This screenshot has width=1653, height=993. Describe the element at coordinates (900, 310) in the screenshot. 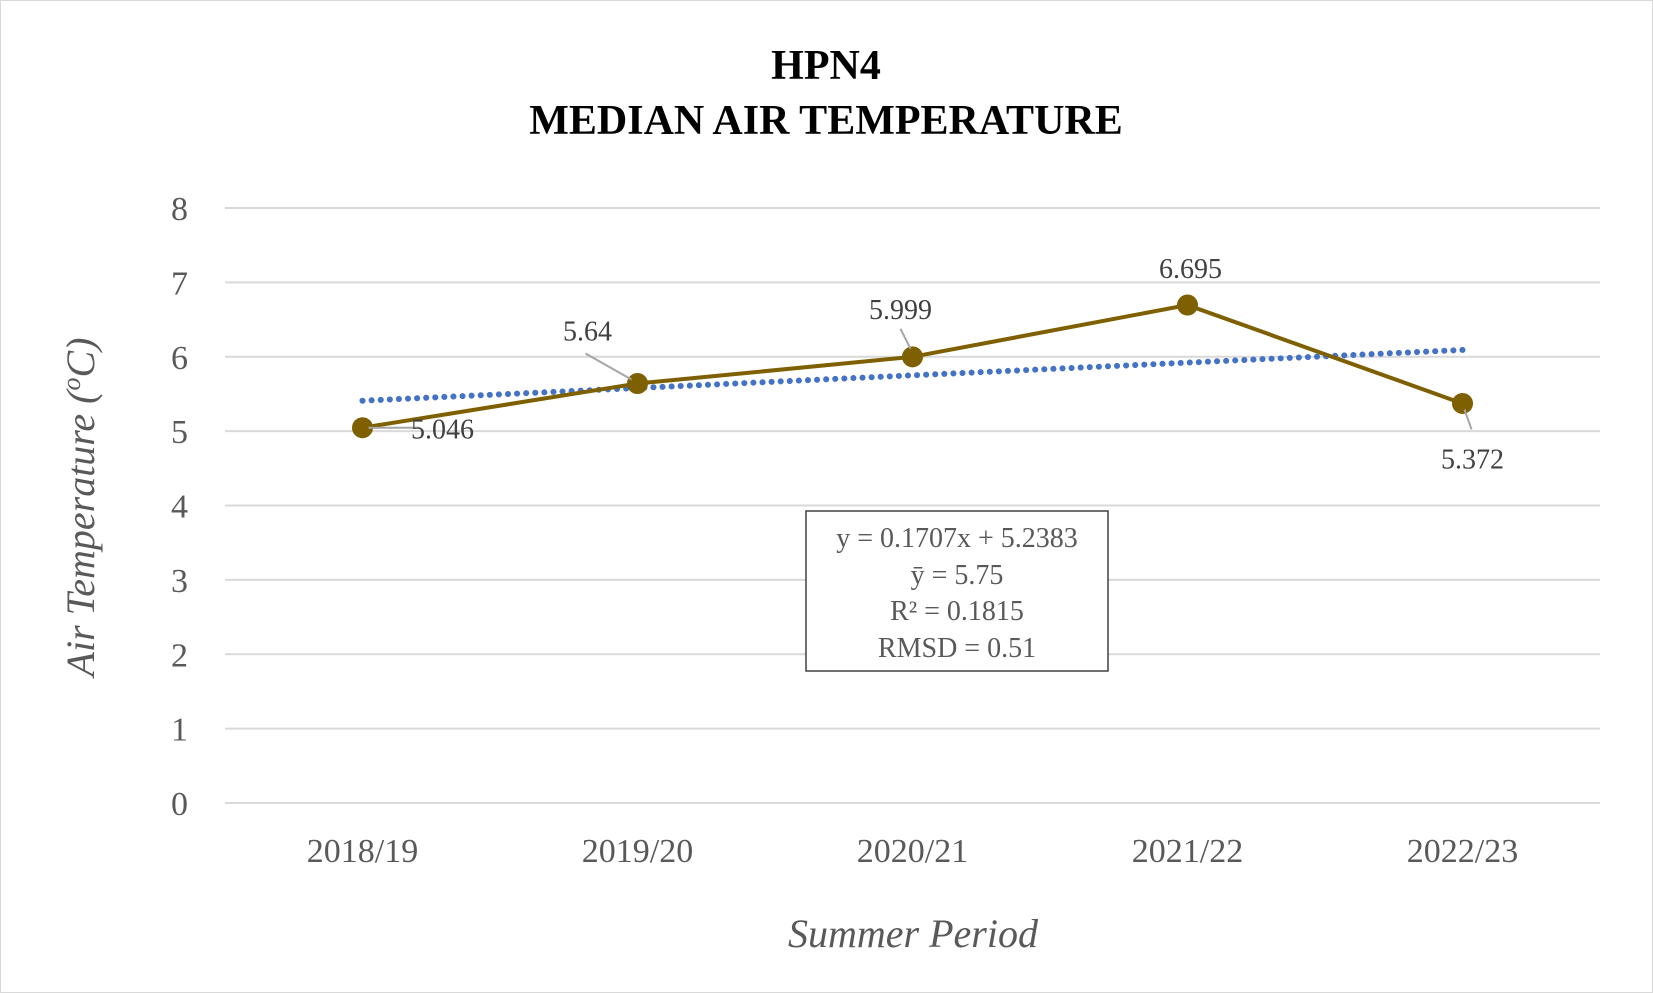

I see `data-label: 5.999` at that location.